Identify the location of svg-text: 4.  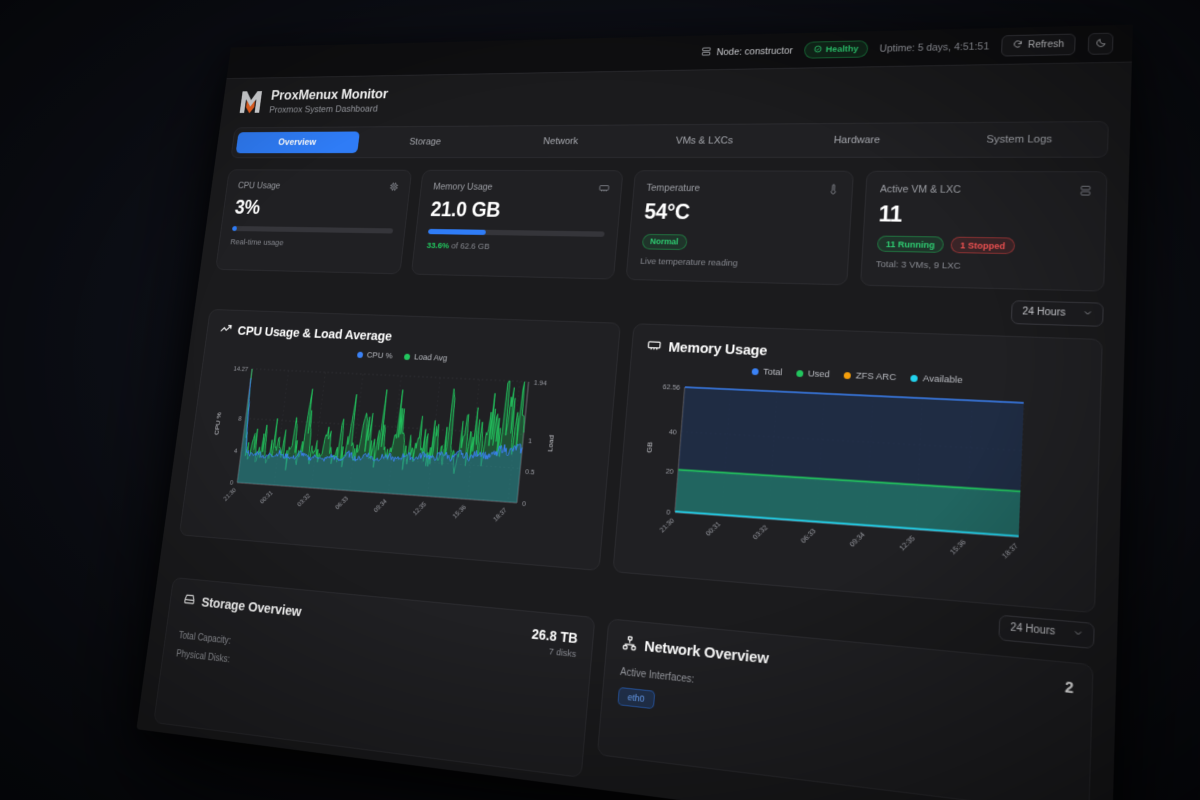
(236, 450).